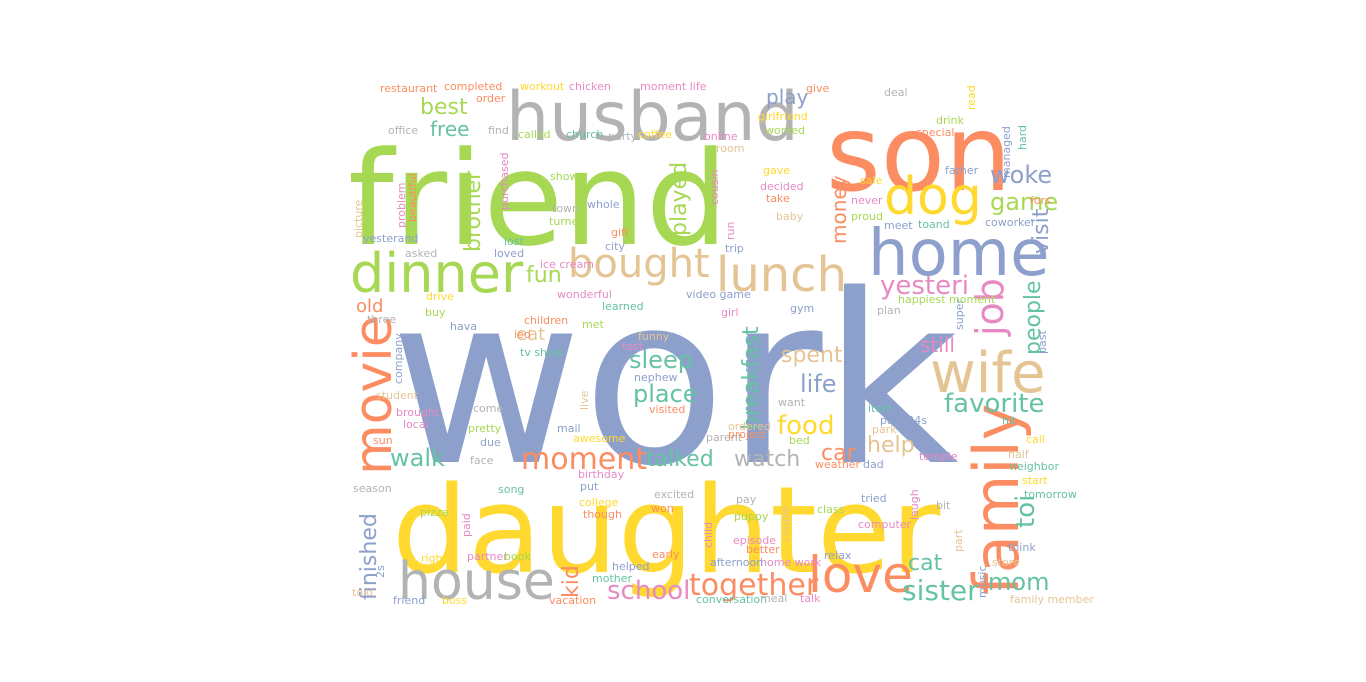 The height and width of the screenshot is (682, 1366). What do you see at coordinates (665, 394) in the screenshot?
I see `word-27: place` at bounding box center [665, 394].